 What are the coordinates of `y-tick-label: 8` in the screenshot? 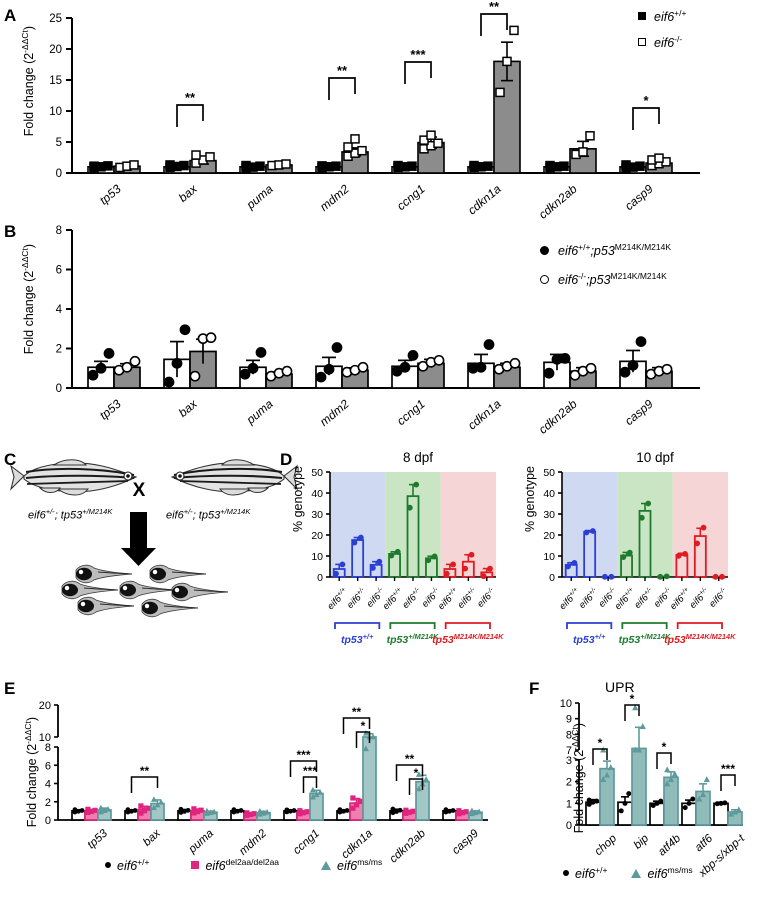 It's located at (48, 748).